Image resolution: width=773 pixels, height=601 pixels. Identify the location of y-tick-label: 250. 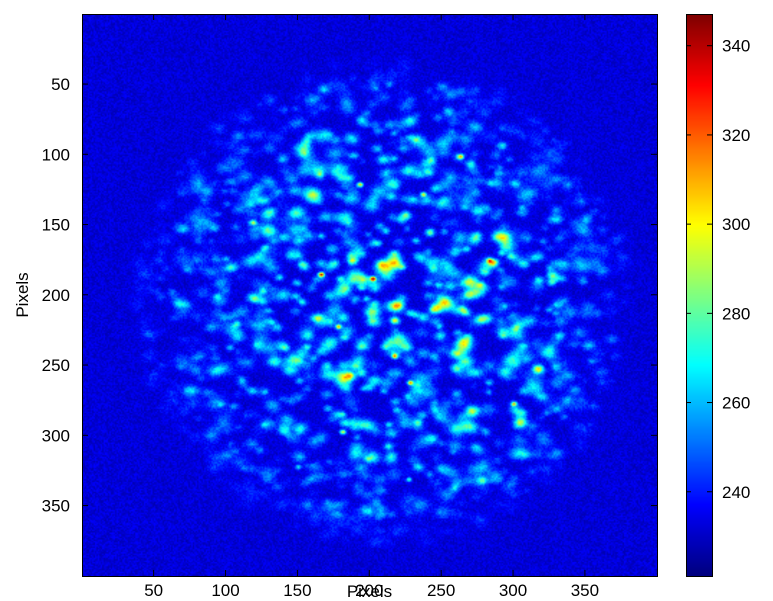
(56, 365).